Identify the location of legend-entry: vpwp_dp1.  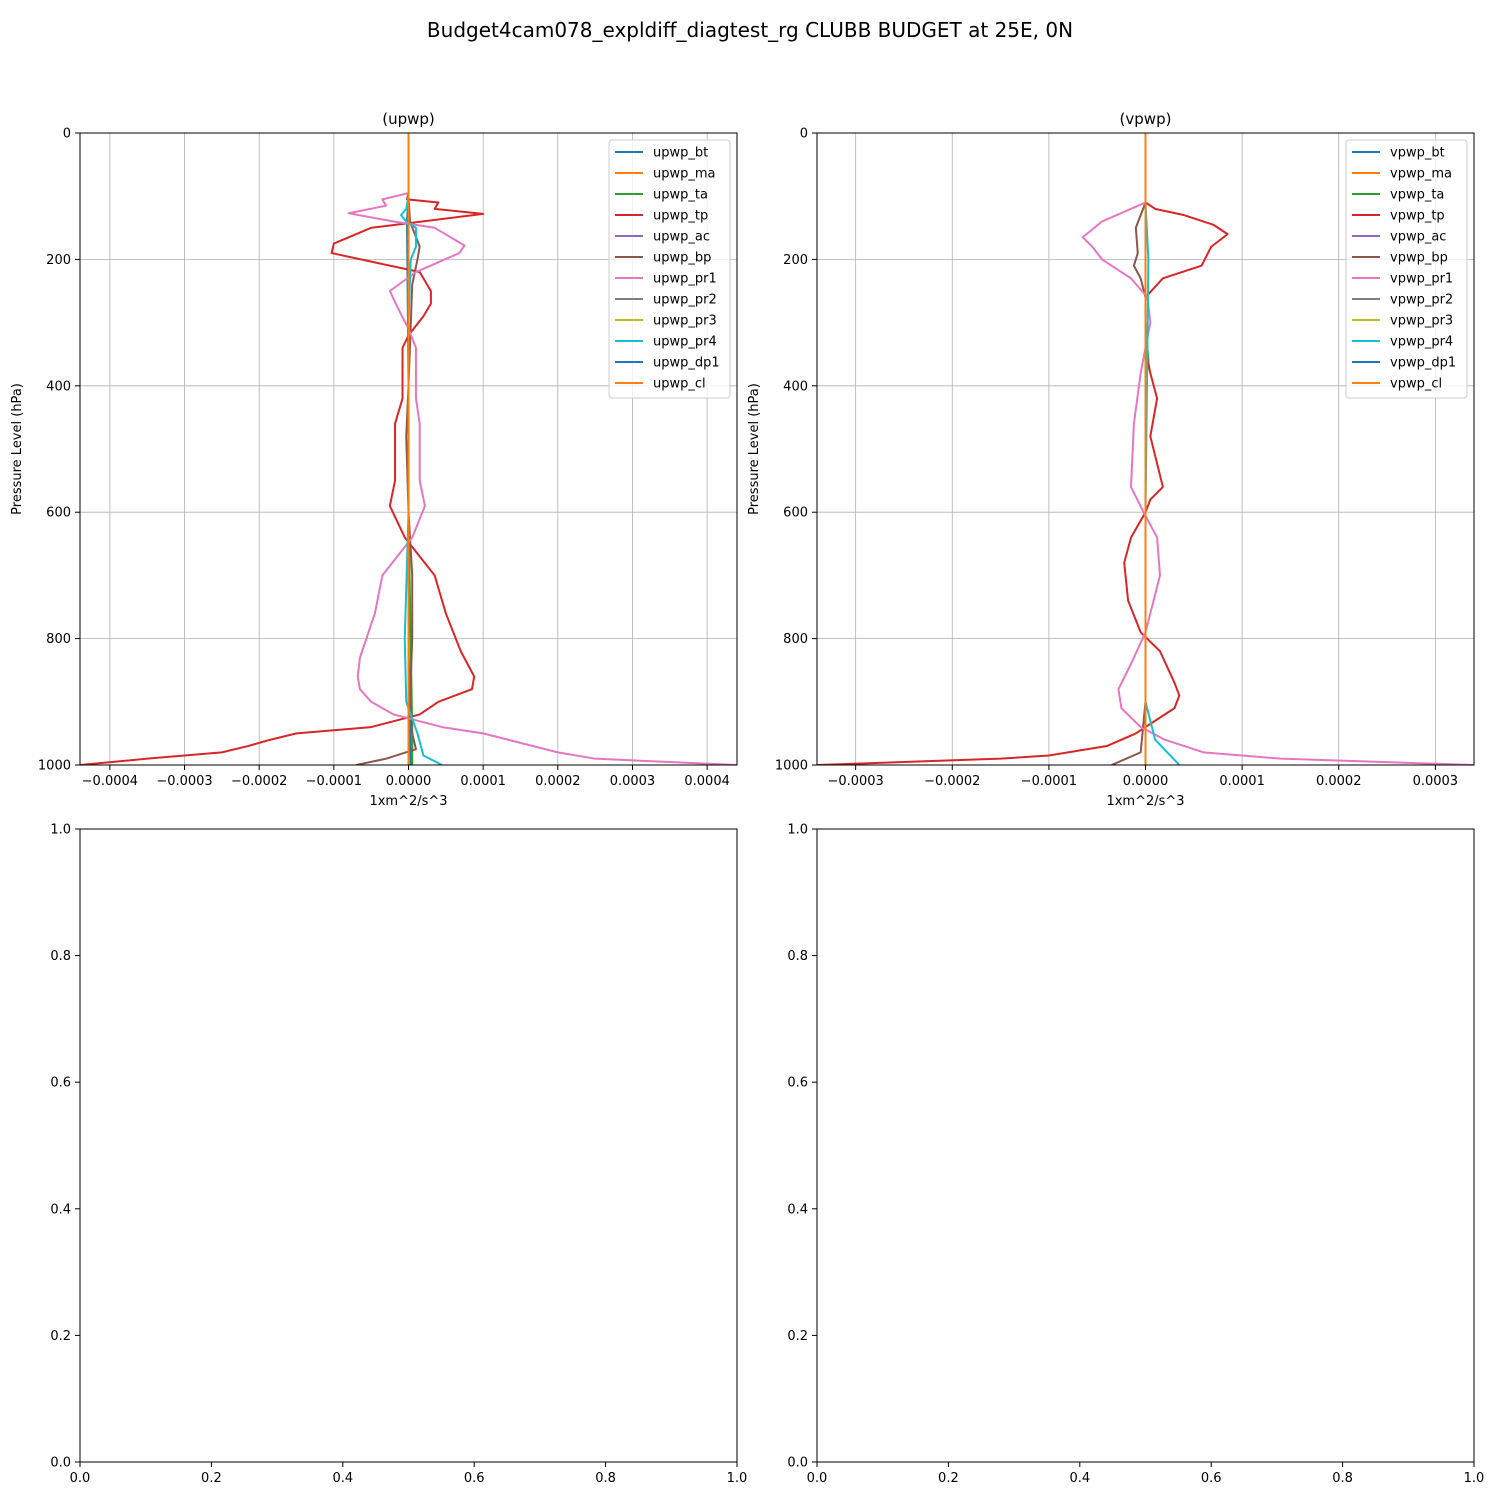
(1423, 363).